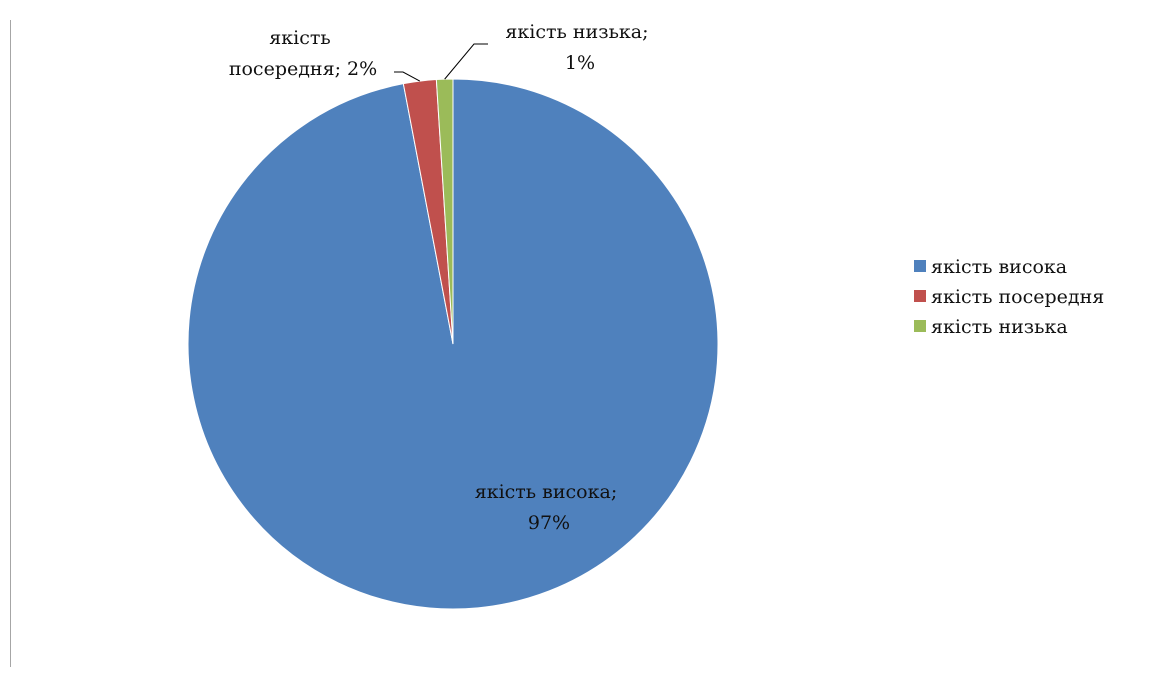 This screenshot has height=673, width=1149. Describe the element at coordinates (466, 61) in the screenshot. I see `leader-line-low` at that location.